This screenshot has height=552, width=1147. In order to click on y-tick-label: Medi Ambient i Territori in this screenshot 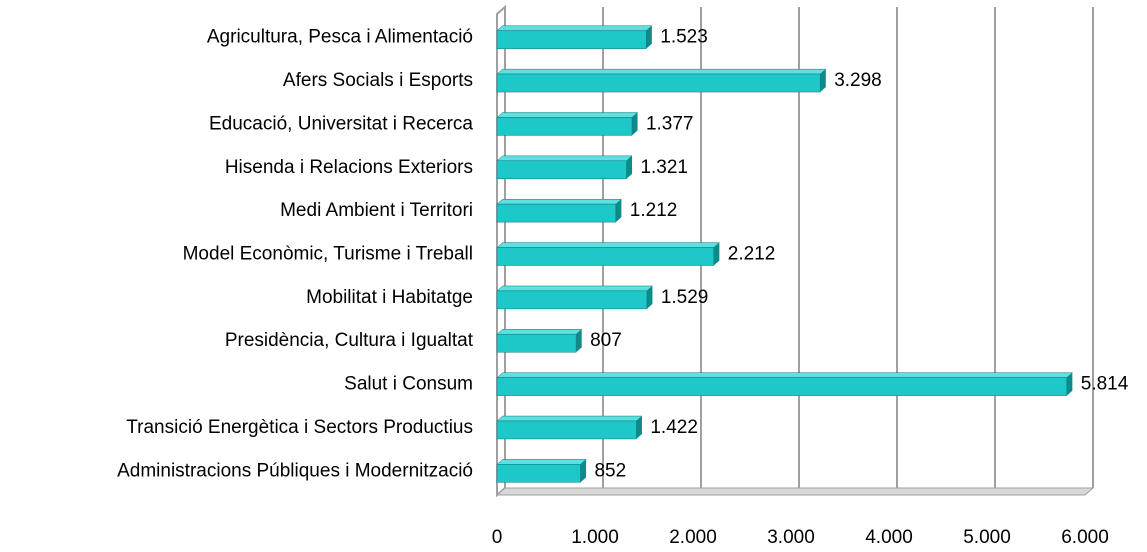, I will do `click(376, 210)`.